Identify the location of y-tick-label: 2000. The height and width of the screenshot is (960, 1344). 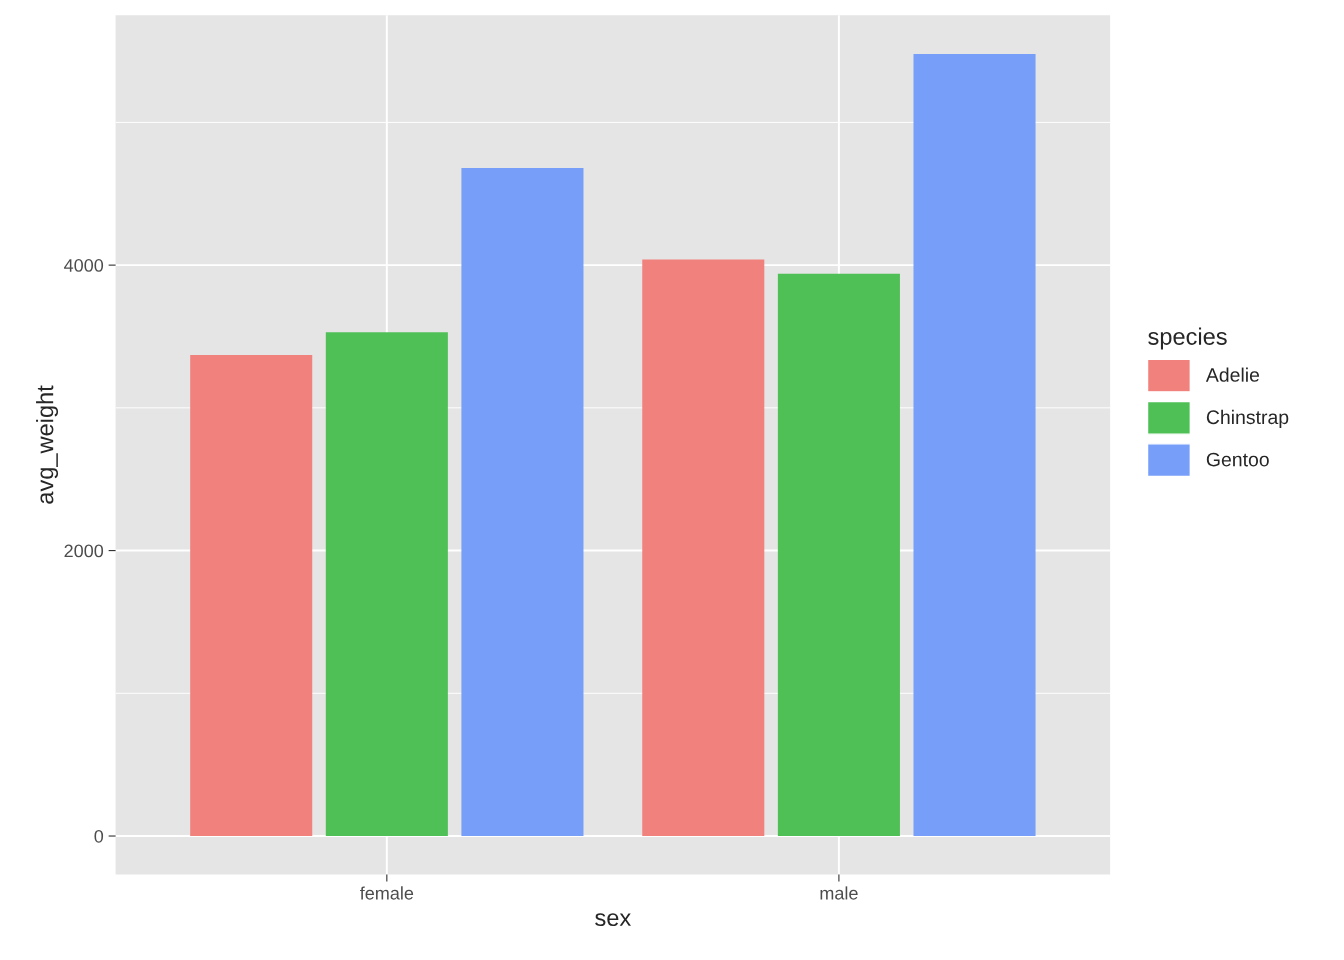
(84, 551).